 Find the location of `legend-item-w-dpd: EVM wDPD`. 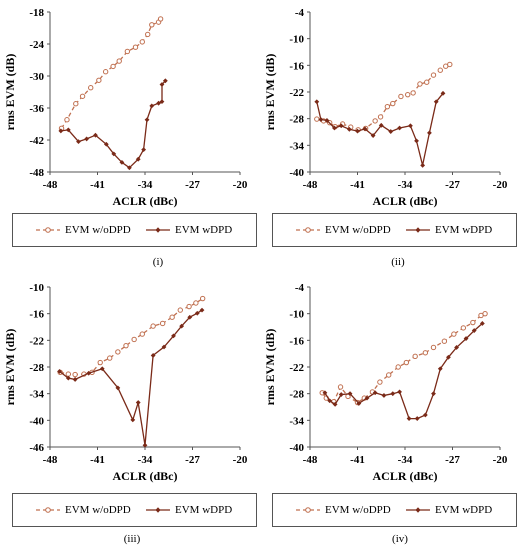

legend-item-w-dpd: EVM wDPD is located at coordinates (448, 510).